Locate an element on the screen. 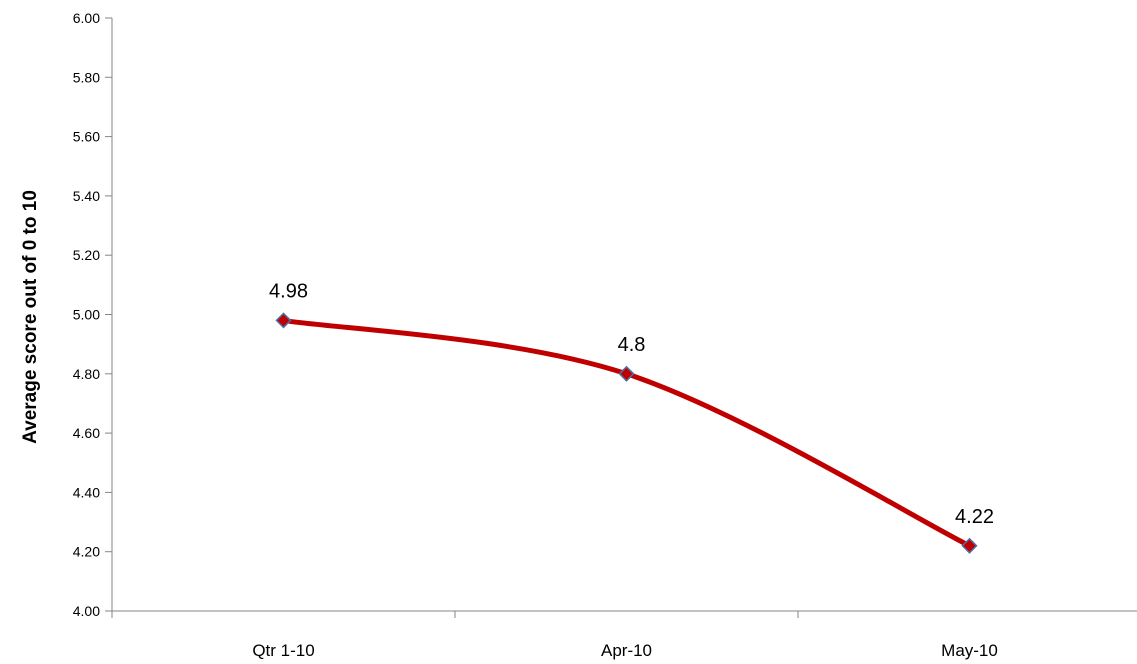 The height and width of the screenshot is (664, 1137). y-tick-label: 4.60 is located at coordinates (86, 433).